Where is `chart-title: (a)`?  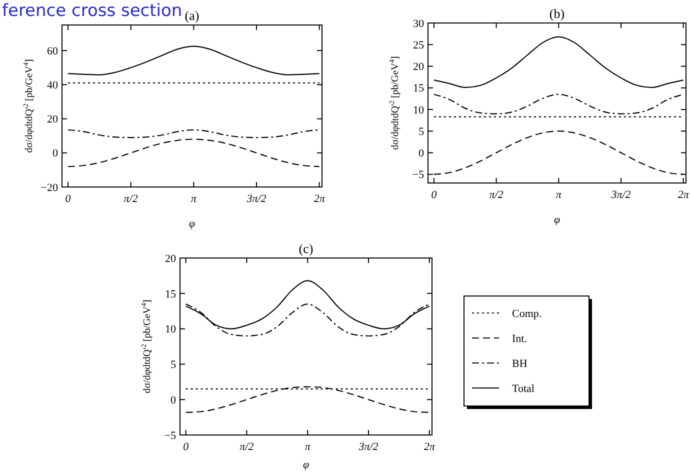
chart-title: (a) is located at coordinates (192, 15).